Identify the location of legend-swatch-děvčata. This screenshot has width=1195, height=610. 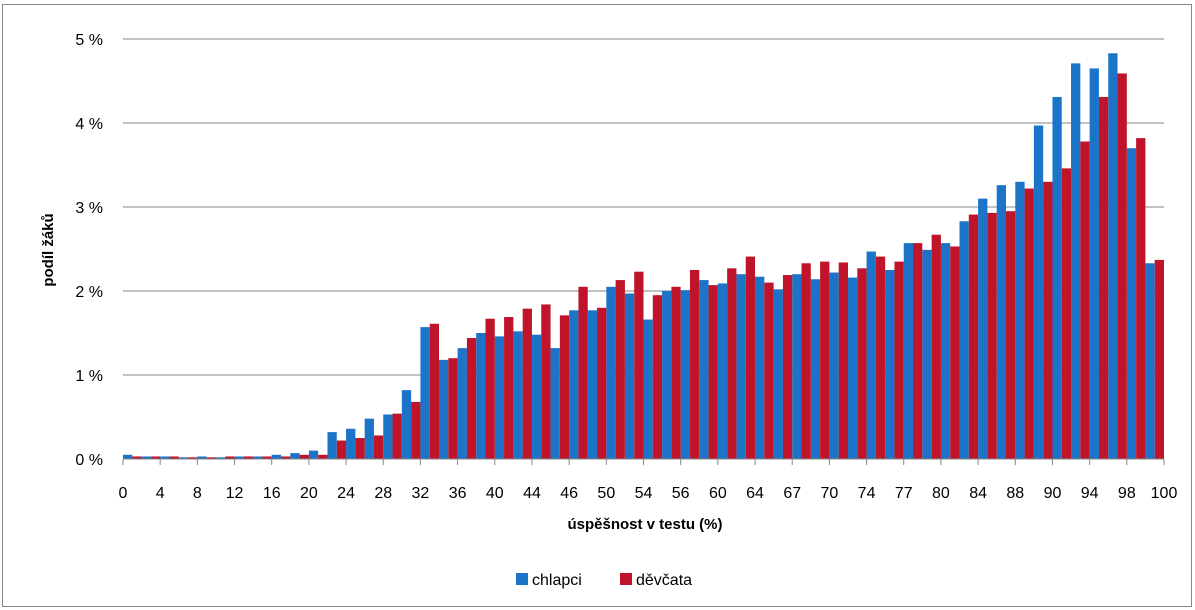
(626, 579).